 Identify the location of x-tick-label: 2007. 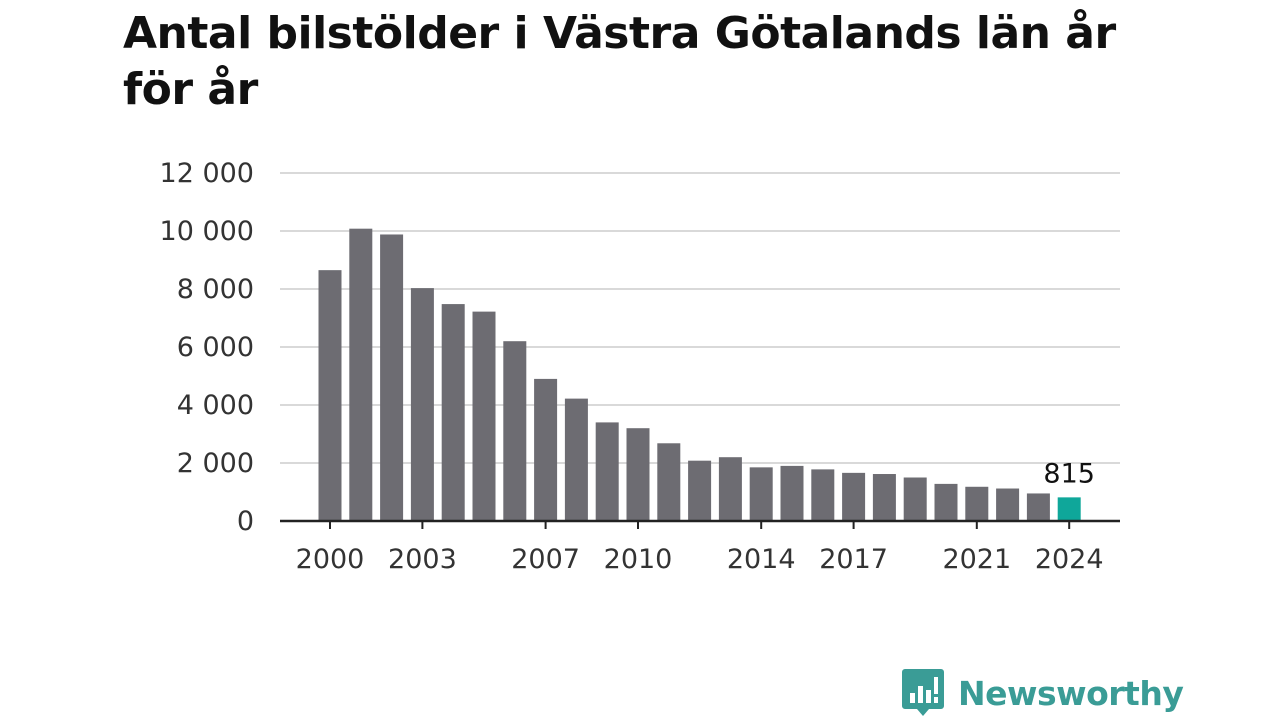
(545, 559).